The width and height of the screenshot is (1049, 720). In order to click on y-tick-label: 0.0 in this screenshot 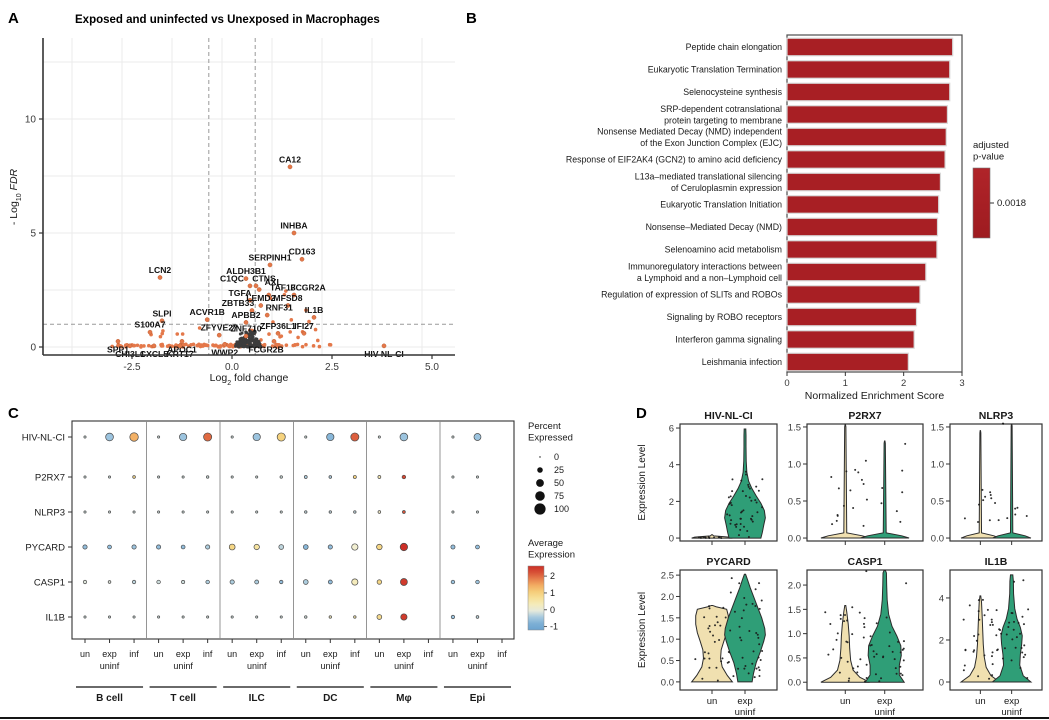, I will do `click(667, 682)`.